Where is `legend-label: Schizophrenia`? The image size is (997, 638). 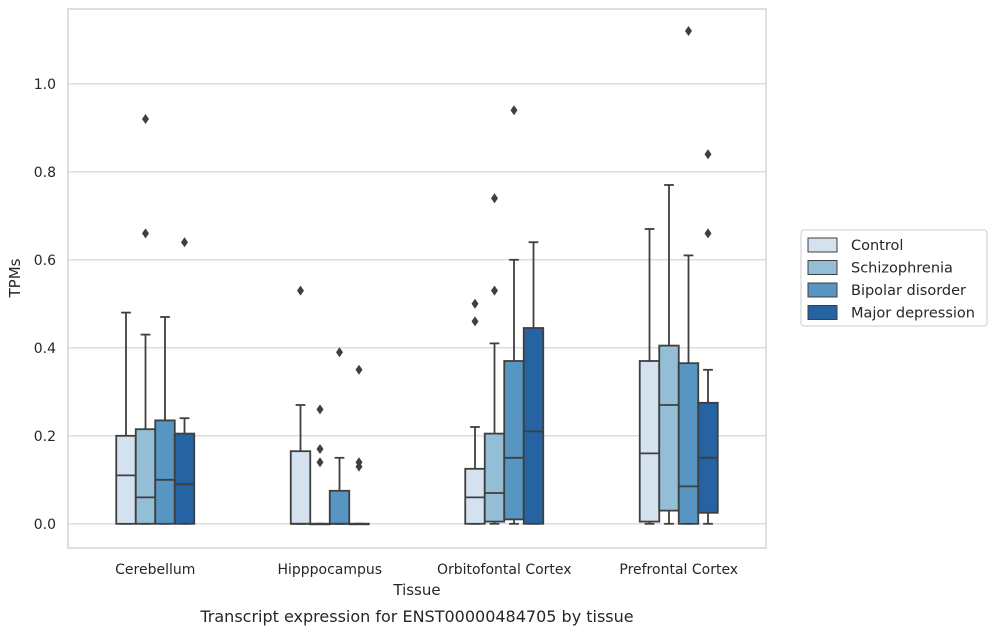 legend-label: Schizophrenia is located at coordinates (902, 269).